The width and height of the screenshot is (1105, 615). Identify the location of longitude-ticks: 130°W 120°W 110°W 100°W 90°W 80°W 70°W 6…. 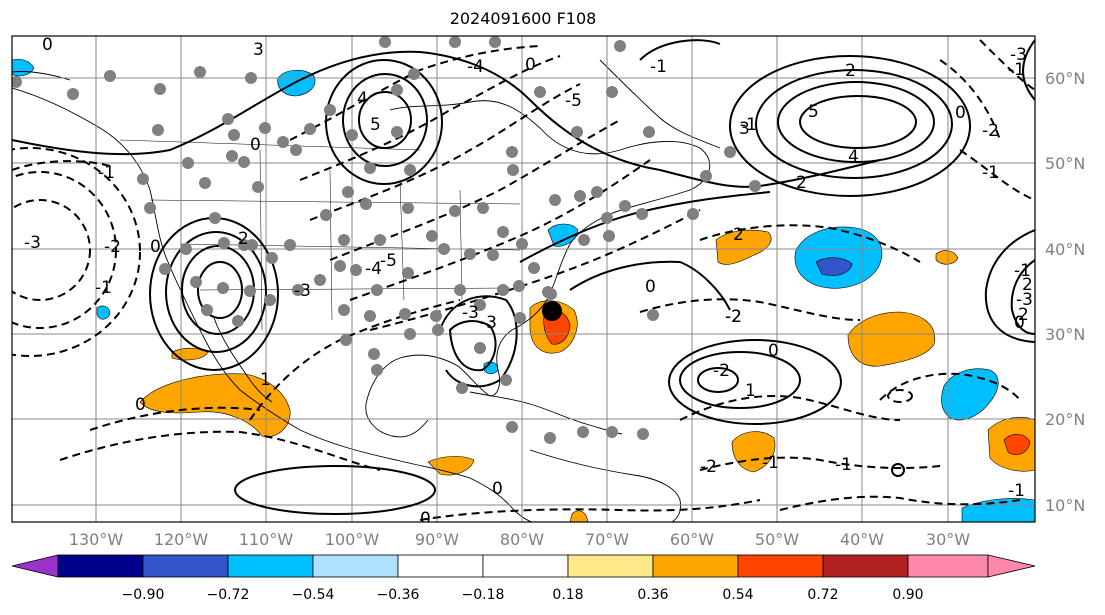
(519, 539).